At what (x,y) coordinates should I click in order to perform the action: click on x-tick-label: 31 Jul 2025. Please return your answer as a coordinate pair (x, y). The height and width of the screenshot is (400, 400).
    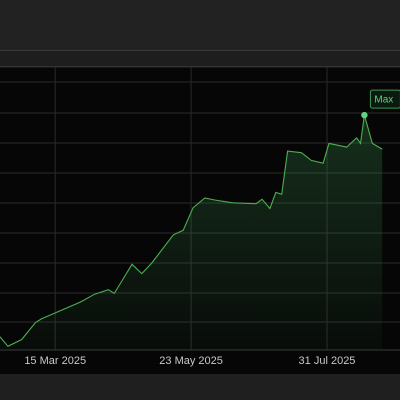
    Looking at the image, I should click on (327, 361).